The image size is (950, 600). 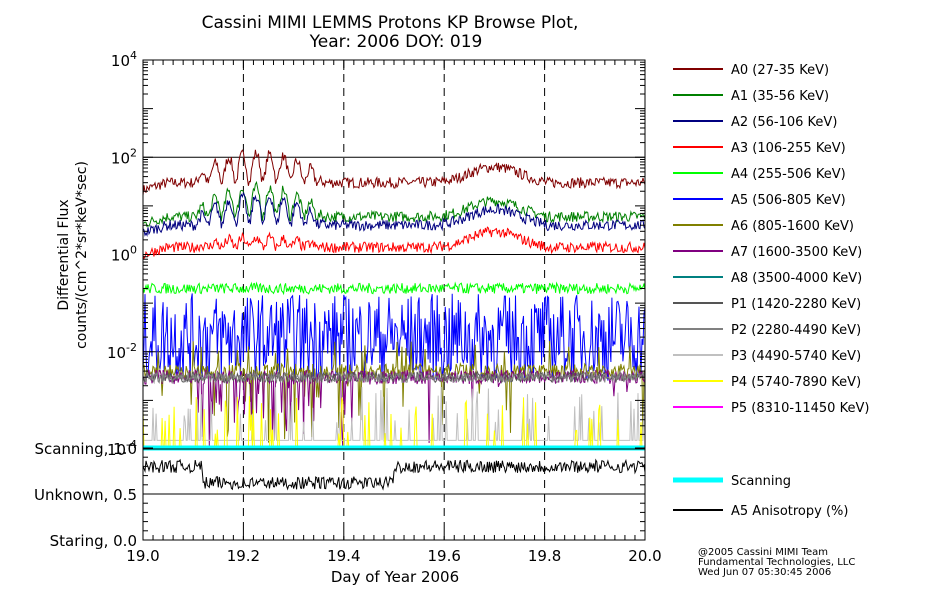 I want to click on credit-line-1: @2005 Cassini MIMI Team, so click(x=763, y=552).